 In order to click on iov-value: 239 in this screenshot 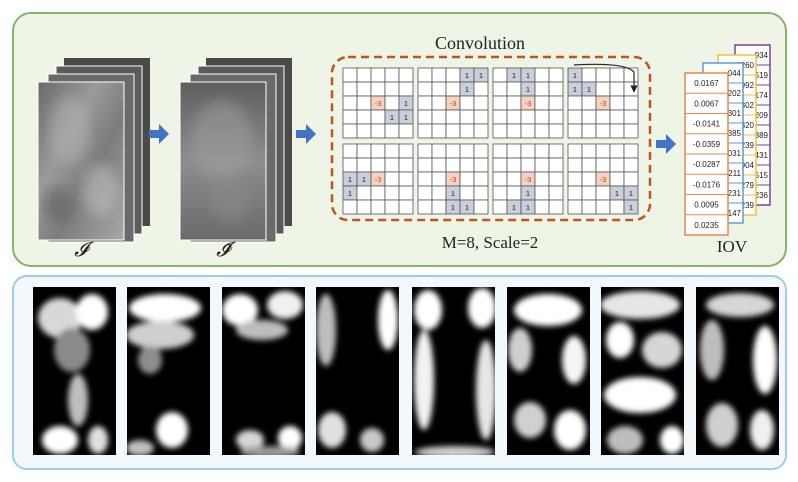, I will do `click(748, 145)`.